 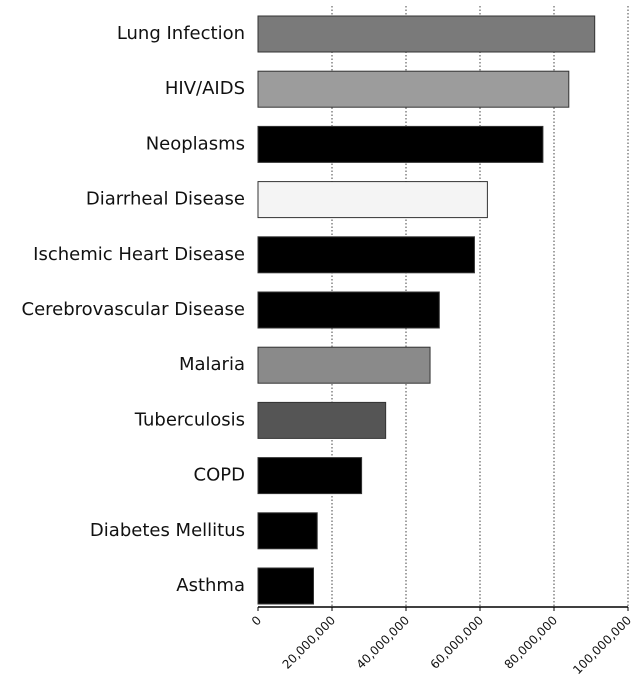 What do you see at coordinates (167, 530) in the screenshot?
I see `category-label: Diabetes Mellitus` at bounding box center [167, 530].